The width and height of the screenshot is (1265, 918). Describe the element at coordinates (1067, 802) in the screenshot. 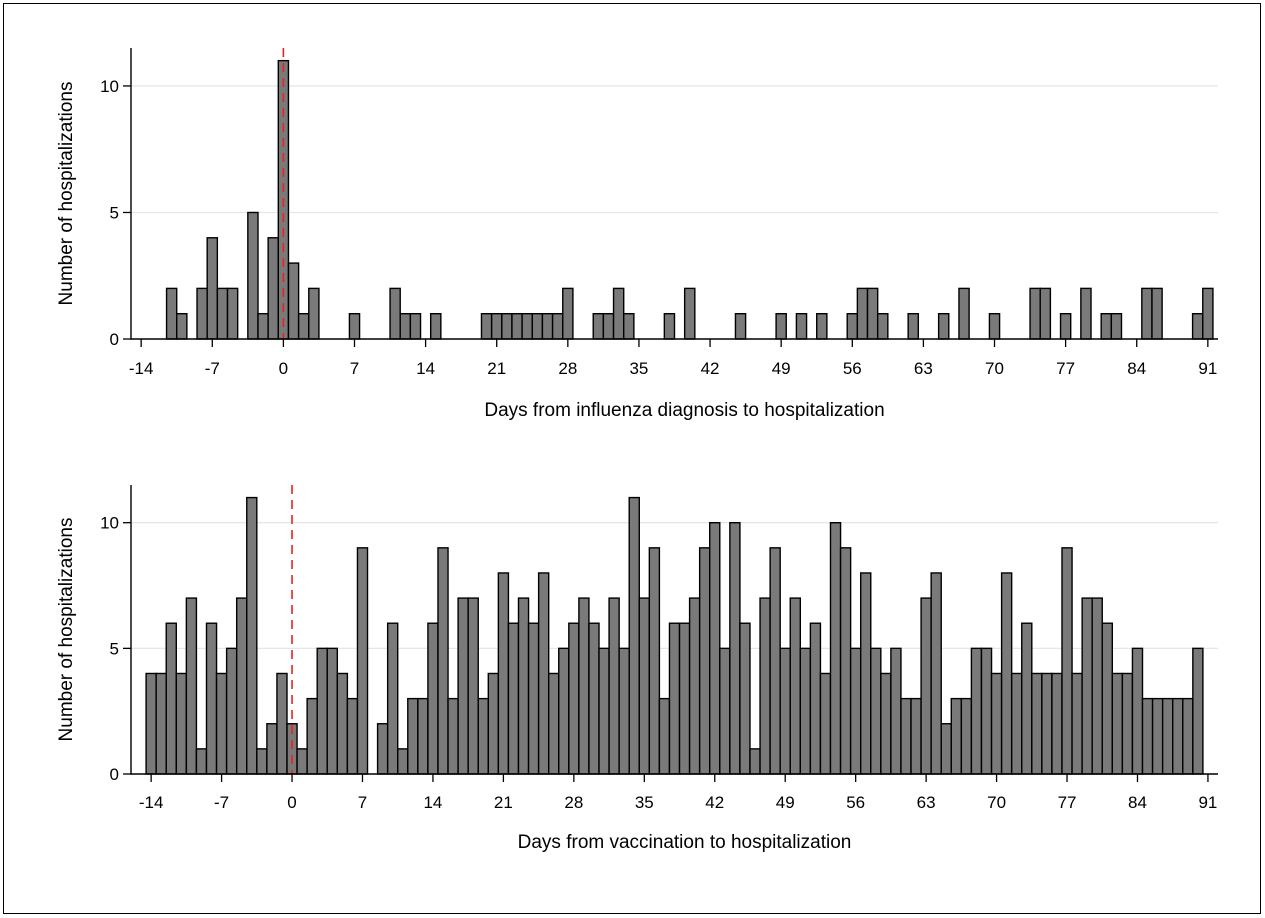

I see `x-tick-label: 77` at that location.